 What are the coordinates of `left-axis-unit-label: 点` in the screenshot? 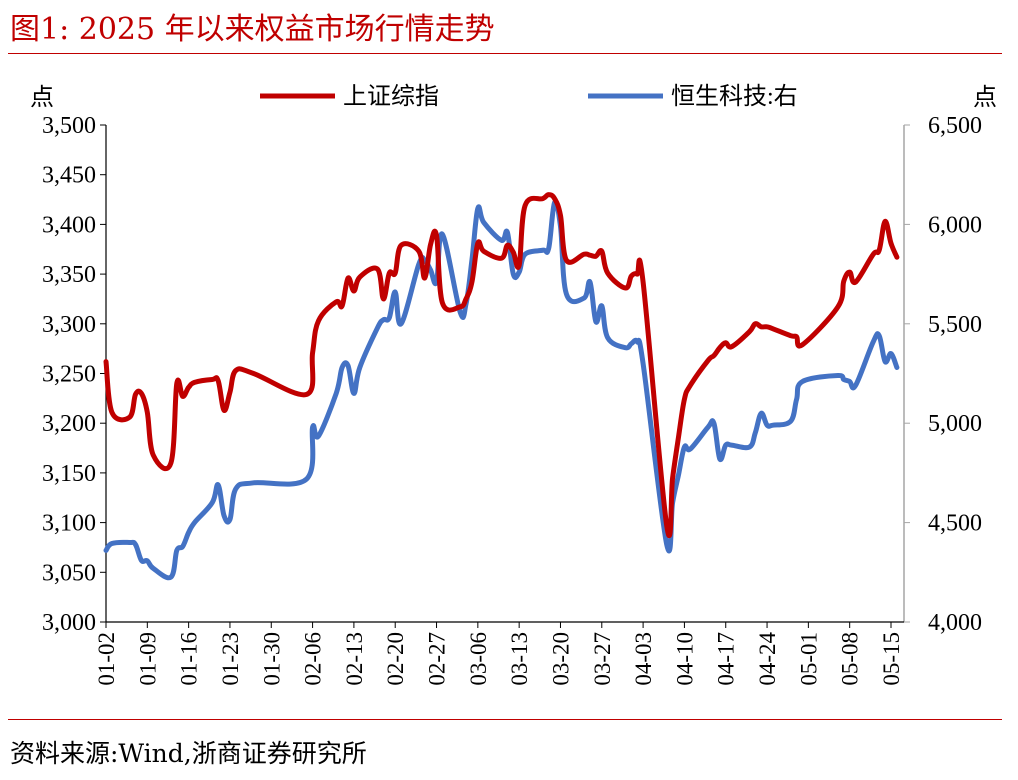 It's located at (42, 97).